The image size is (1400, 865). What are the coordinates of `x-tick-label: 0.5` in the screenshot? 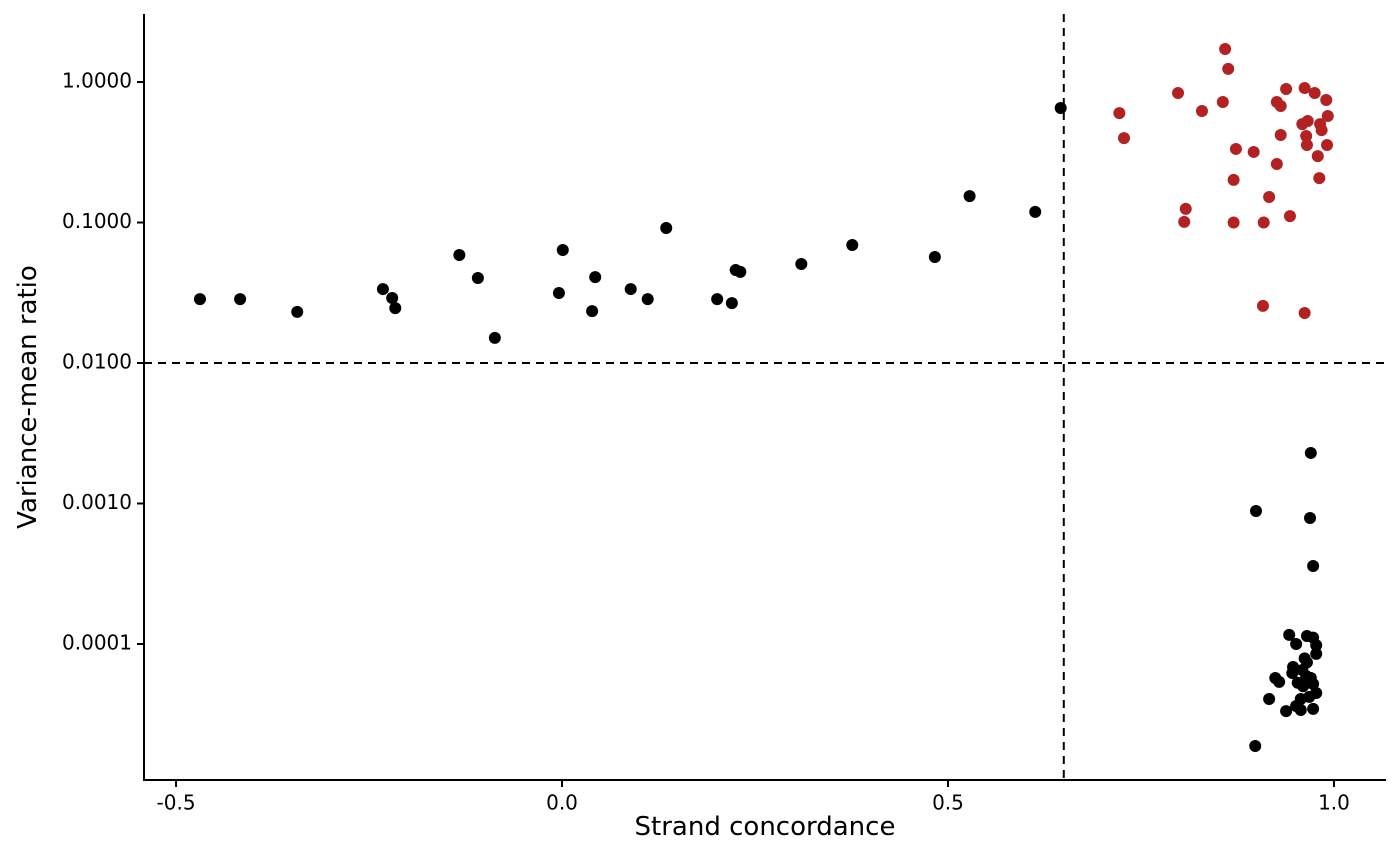 It's located at (948, 803).